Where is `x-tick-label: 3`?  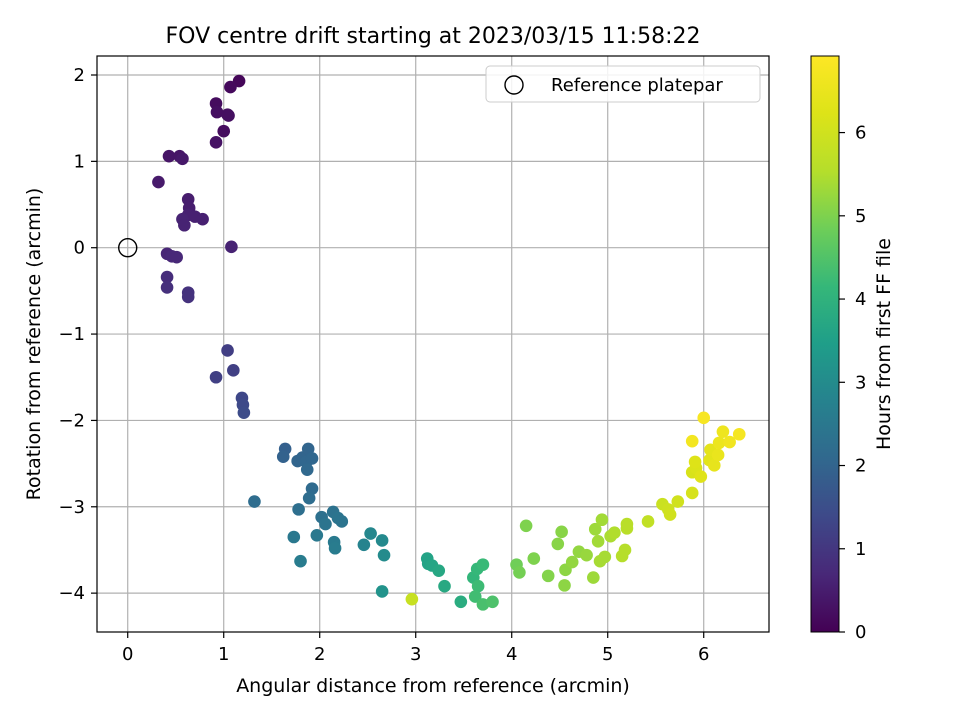 x-tick-label: 3 is located at coordinates (415, 654).